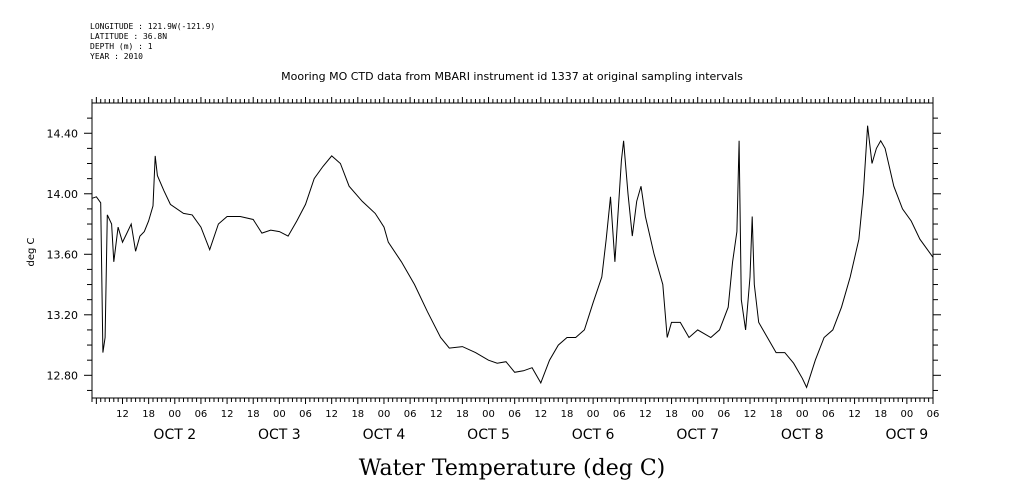 Image resolution: width=1009 pixels, height=504 pixels. What do you see at coordinates (31, 251) in the screenshot?
I see `y-axis-label: deg C` at bounding box center [31, 251].